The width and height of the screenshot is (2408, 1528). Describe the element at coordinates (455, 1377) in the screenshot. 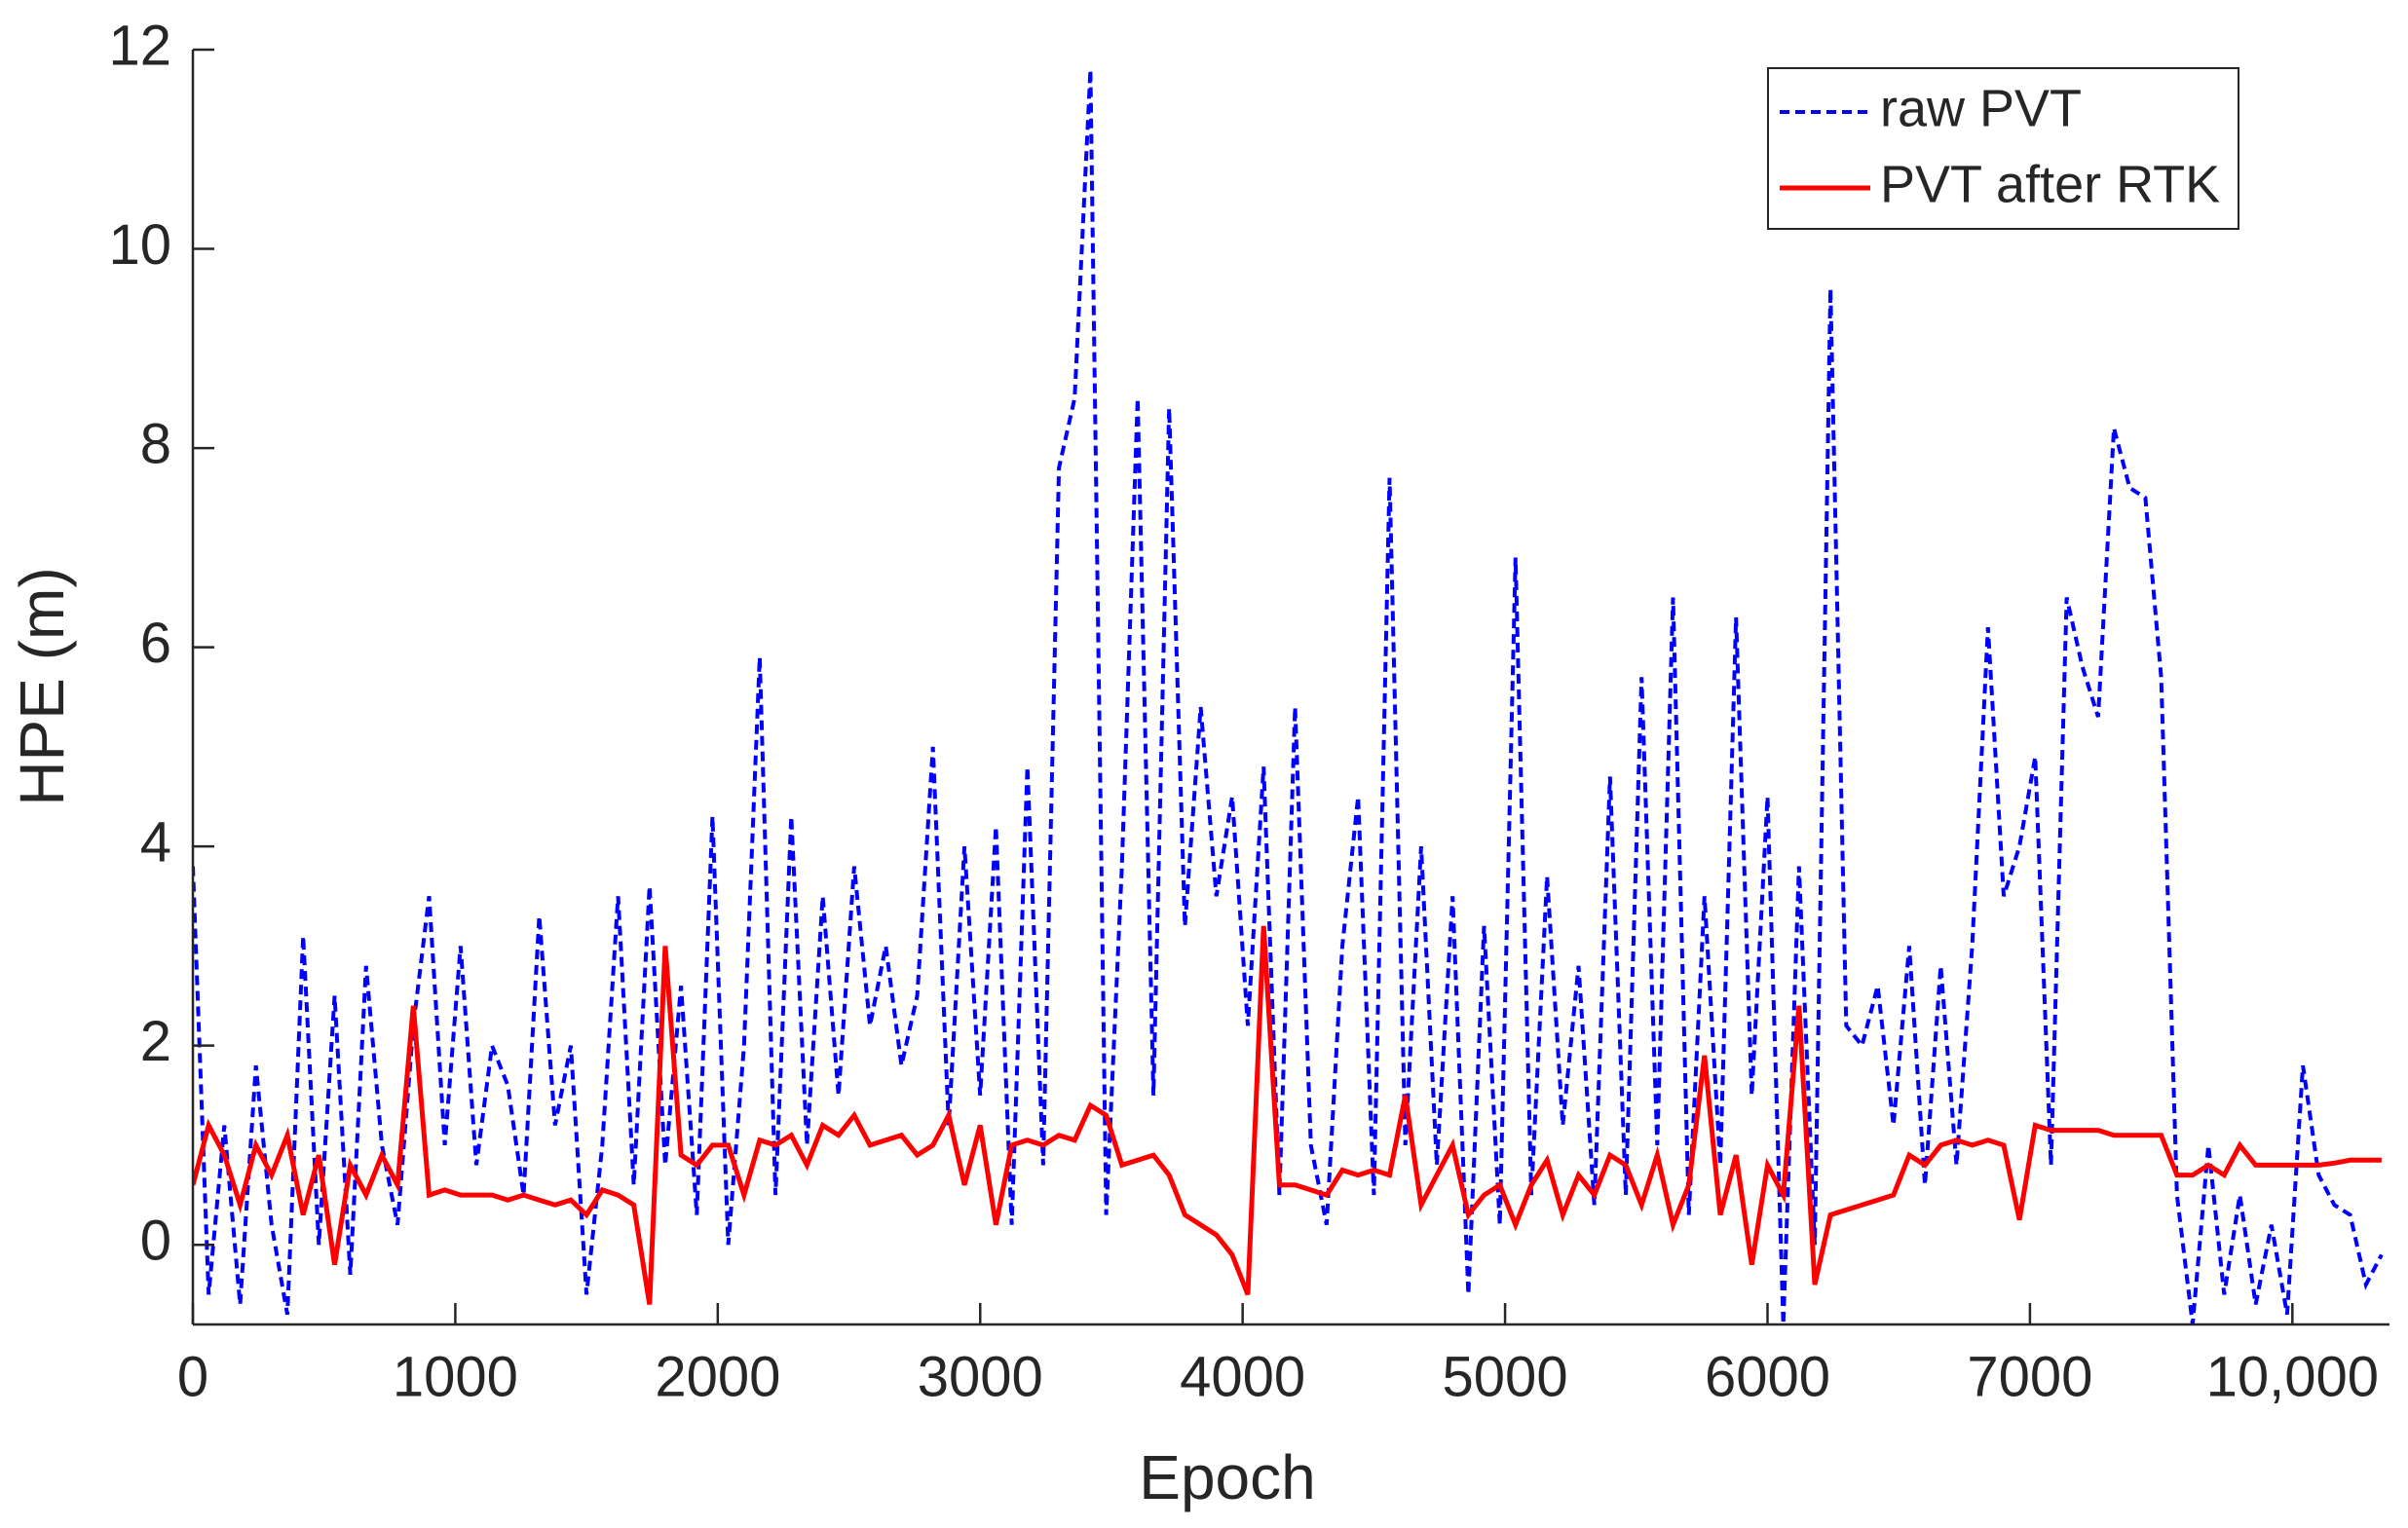

I see `x-tick-label: 1000` at that location.